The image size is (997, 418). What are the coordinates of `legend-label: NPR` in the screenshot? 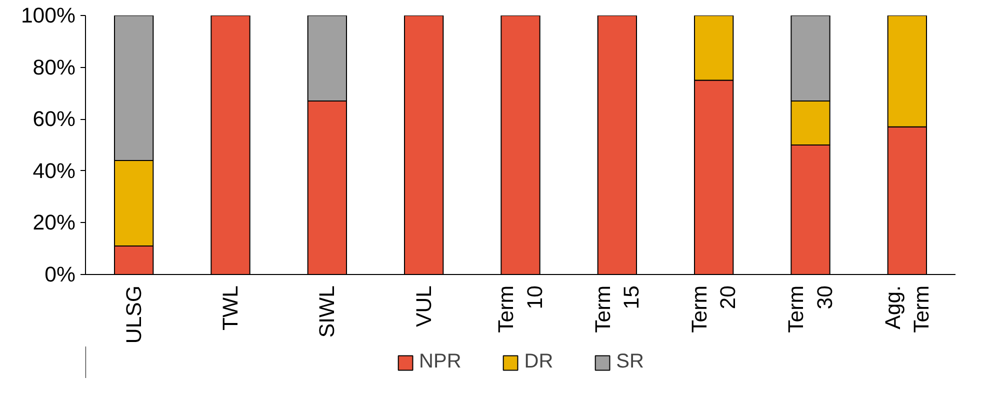 It's located at (440, 362).